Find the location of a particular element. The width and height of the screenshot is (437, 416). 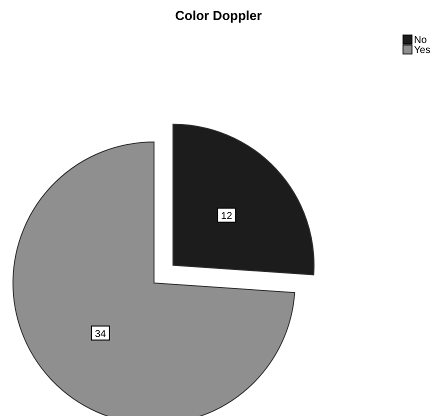

data-label: 34 is located at coordinates (100, 334).